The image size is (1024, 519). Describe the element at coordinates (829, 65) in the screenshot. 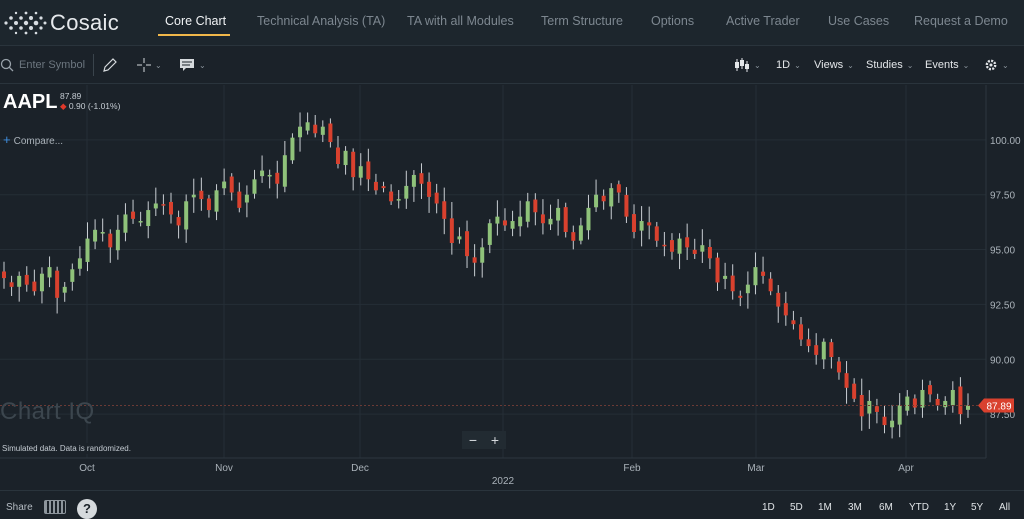

I see `views-label: Views` at that location.